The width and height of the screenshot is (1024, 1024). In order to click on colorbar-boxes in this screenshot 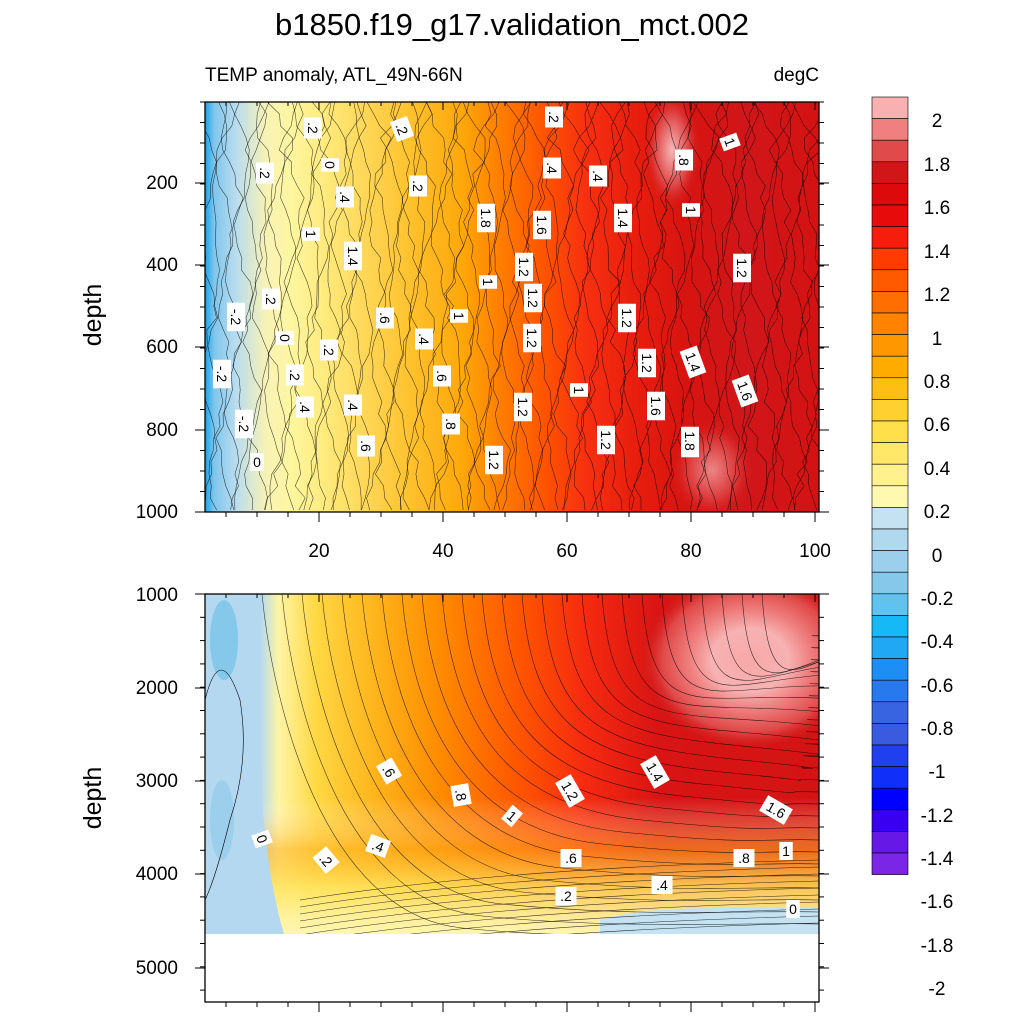, I will do `click(890, 485)`.